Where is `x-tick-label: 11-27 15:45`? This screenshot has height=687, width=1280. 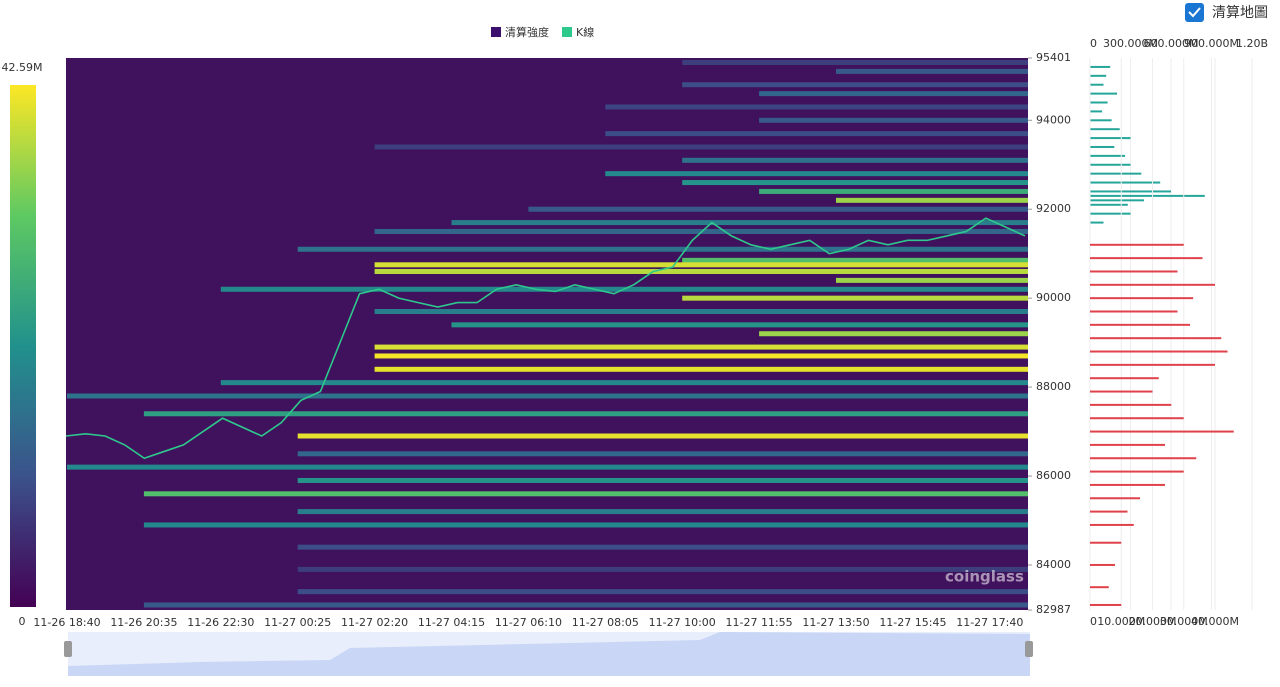 x-tick-label: 11-27 15:45 is located at coordinates (912, 622).